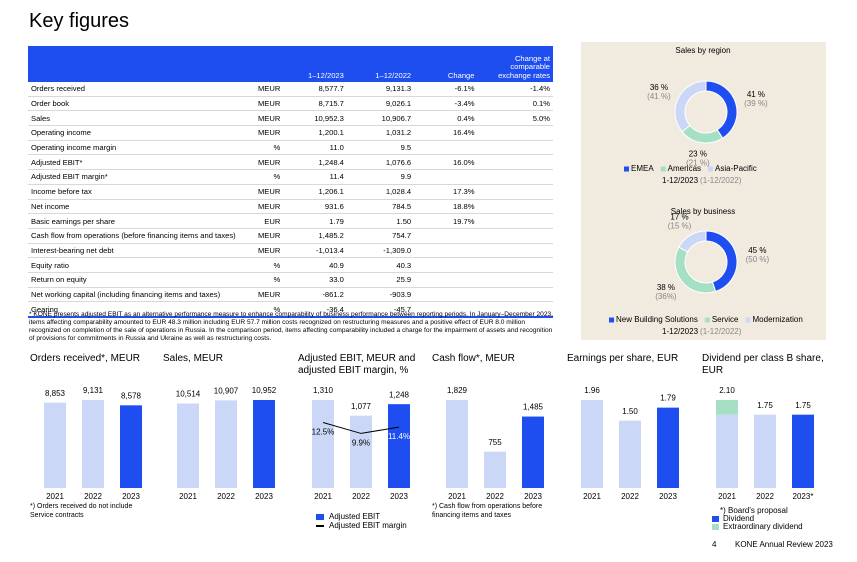 The height and width of the screenshot is (562, 857). Describe the element at coordinates (757, 250) in the screenshot. I see `segment-label: 45 %` at that location.